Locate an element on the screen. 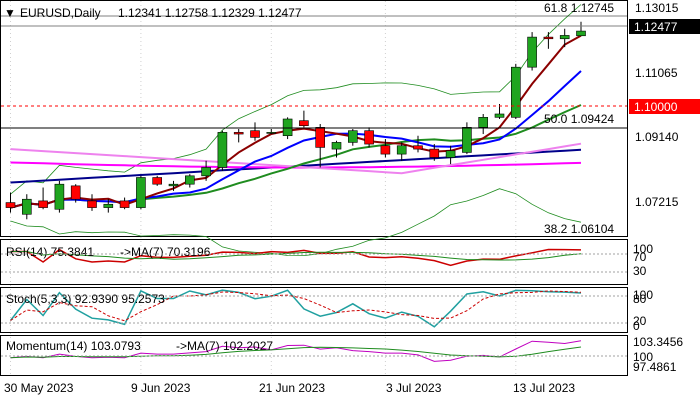 Image resolution: width=700 pixels, height=400 pixels. current-price-text: 1.12477 is located at coordinates (656, 27).